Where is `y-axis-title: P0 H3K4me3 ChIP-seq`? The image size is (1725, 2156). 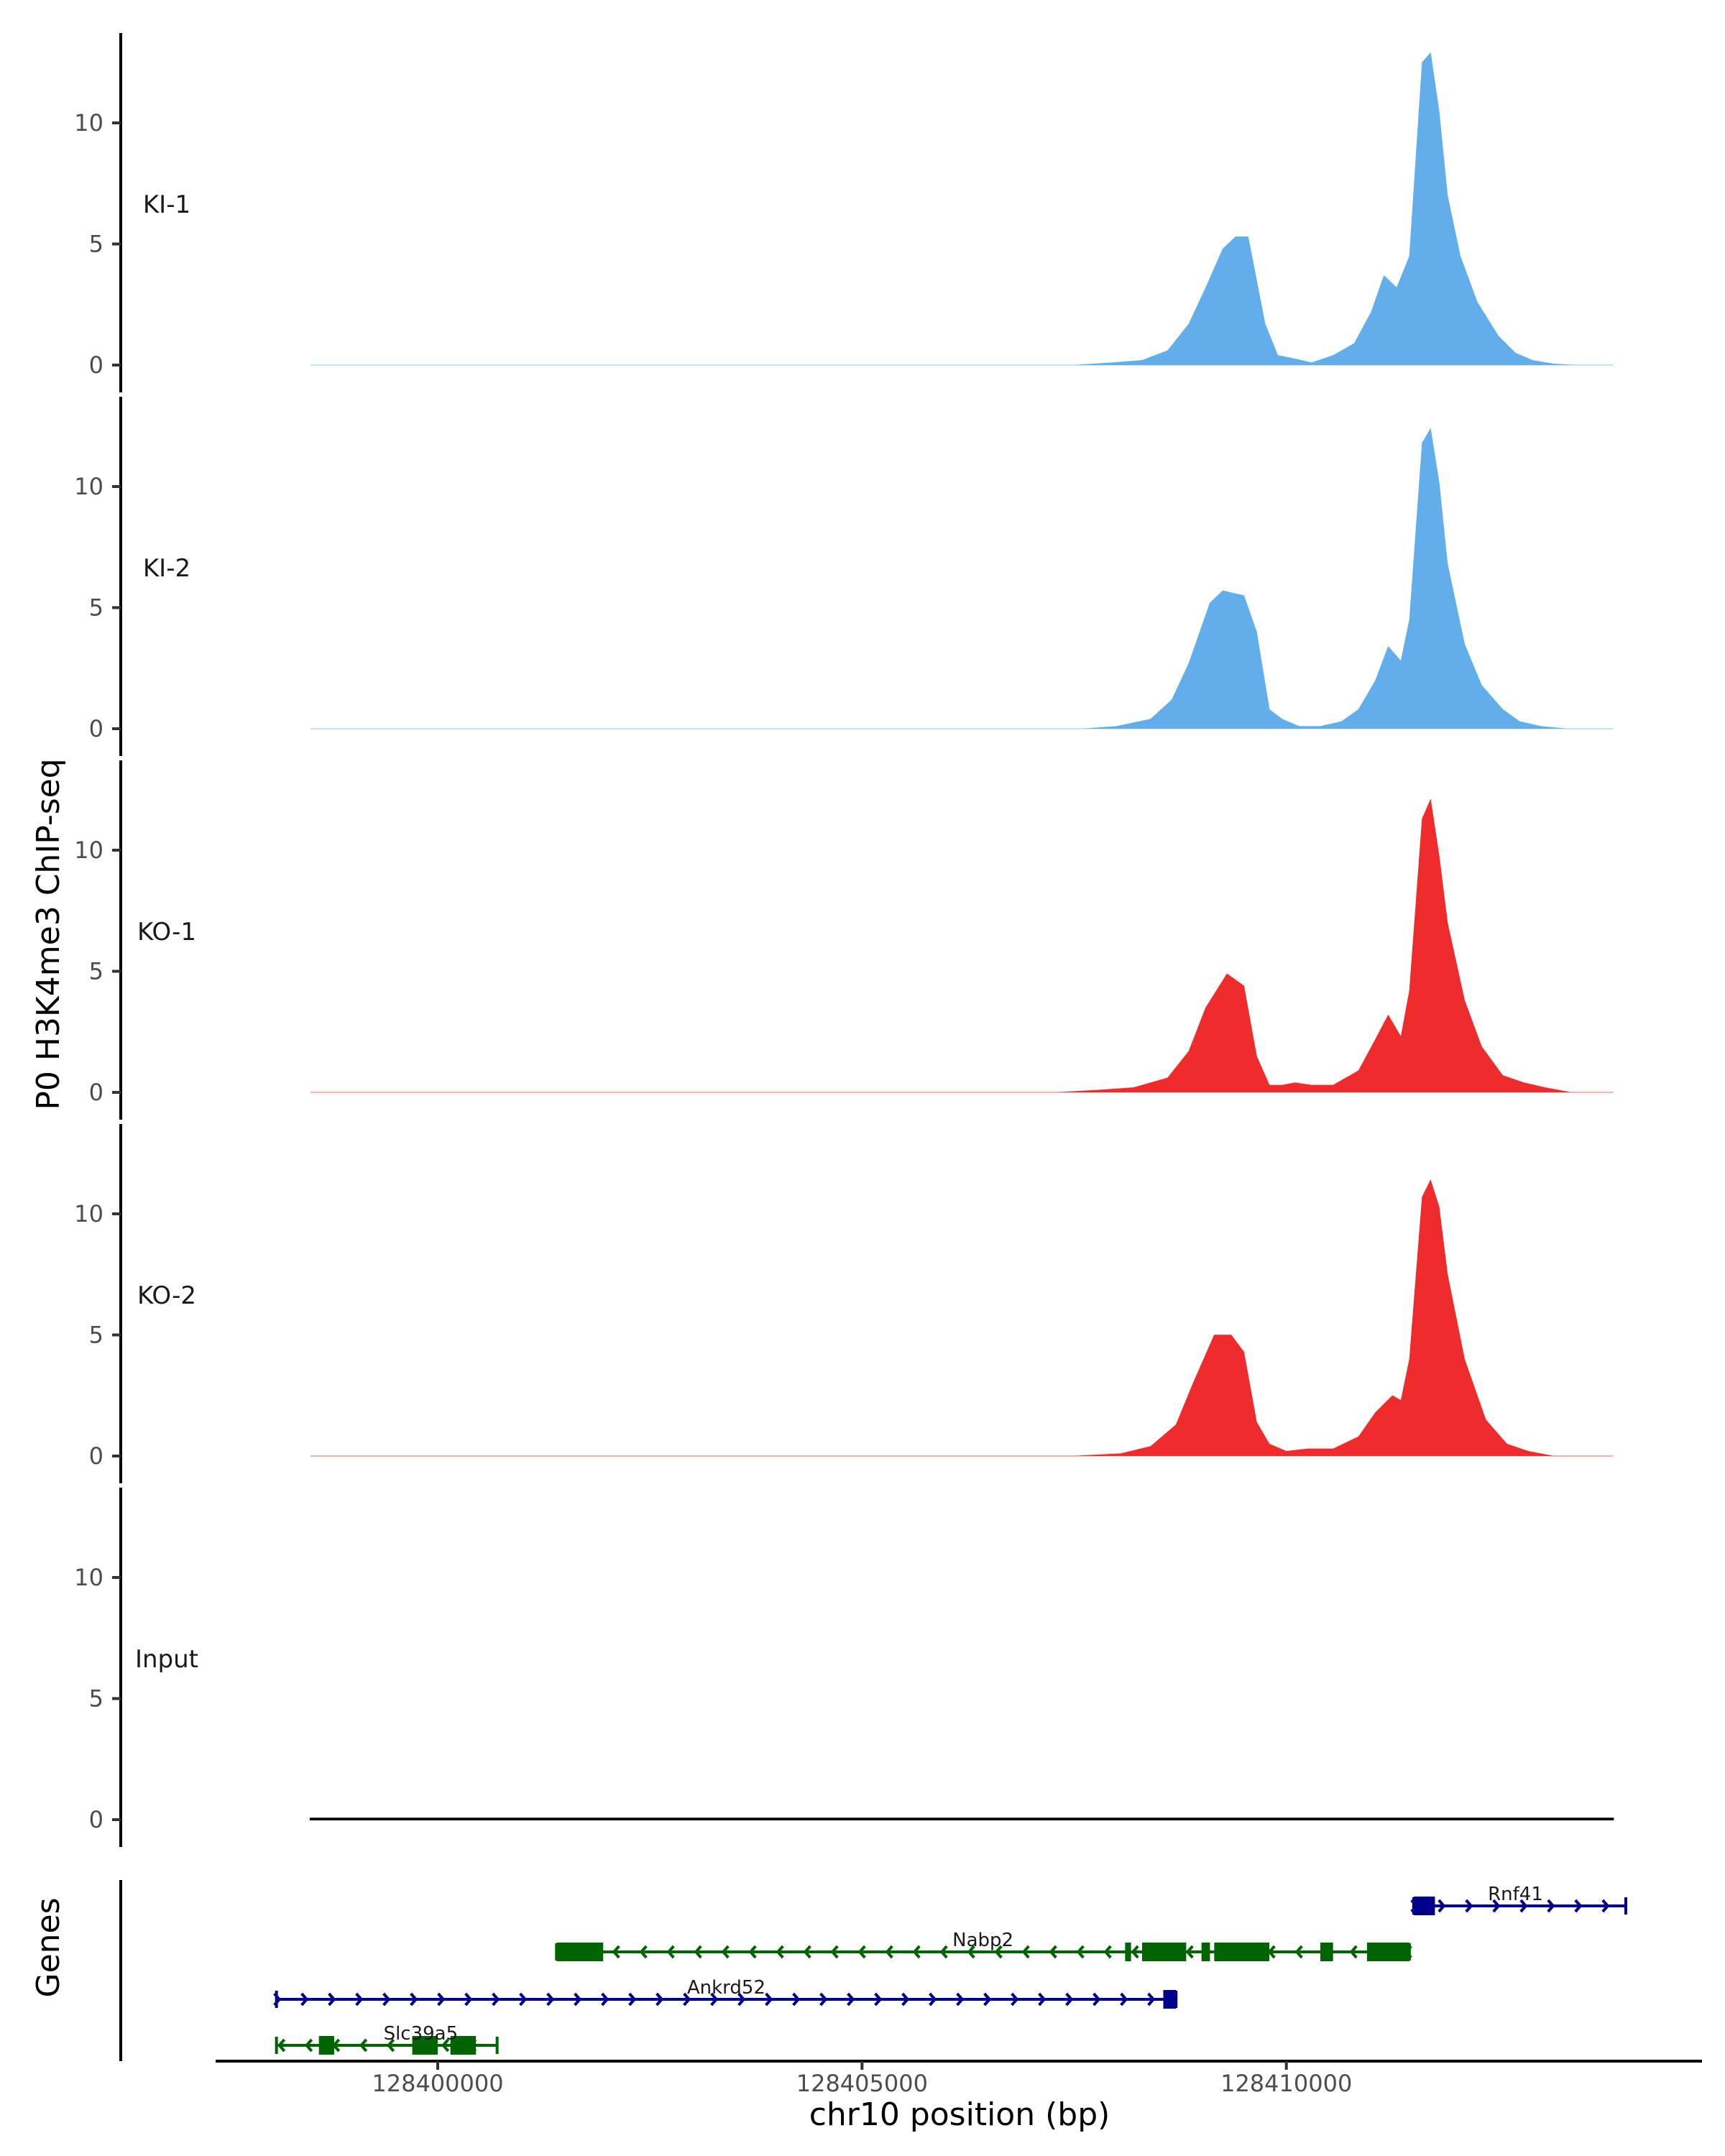
y-axis-title: P0 H3K4me3 ChIP-seq is located at coordinates (48, 934).